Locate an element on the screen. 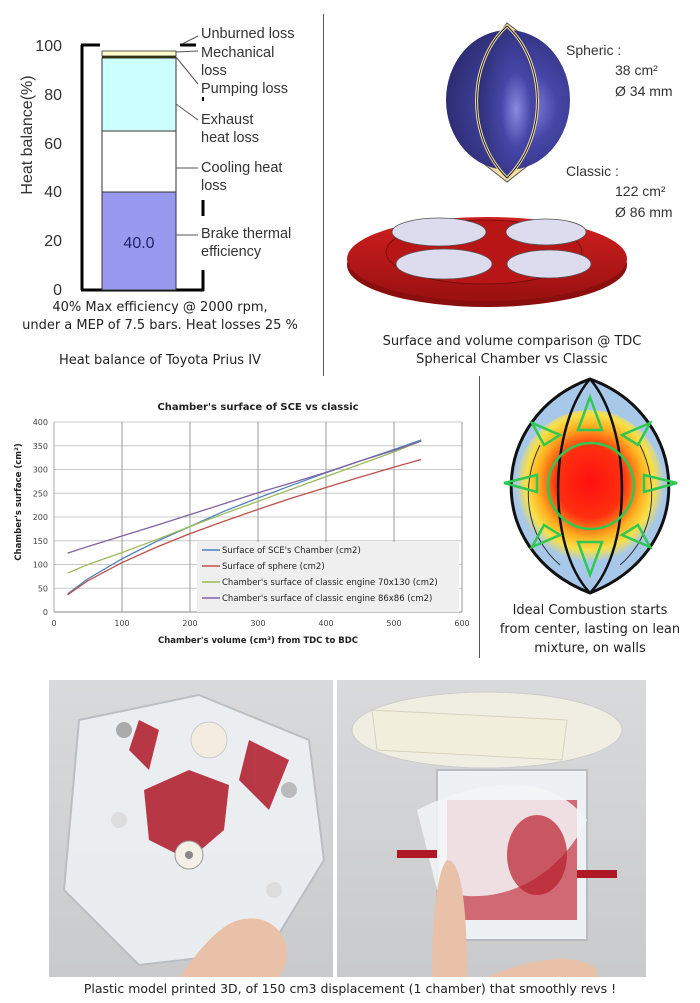 The height and width of the screenshot is (1003, 700). svg-text: 250 is located at coordinates (40, 493).